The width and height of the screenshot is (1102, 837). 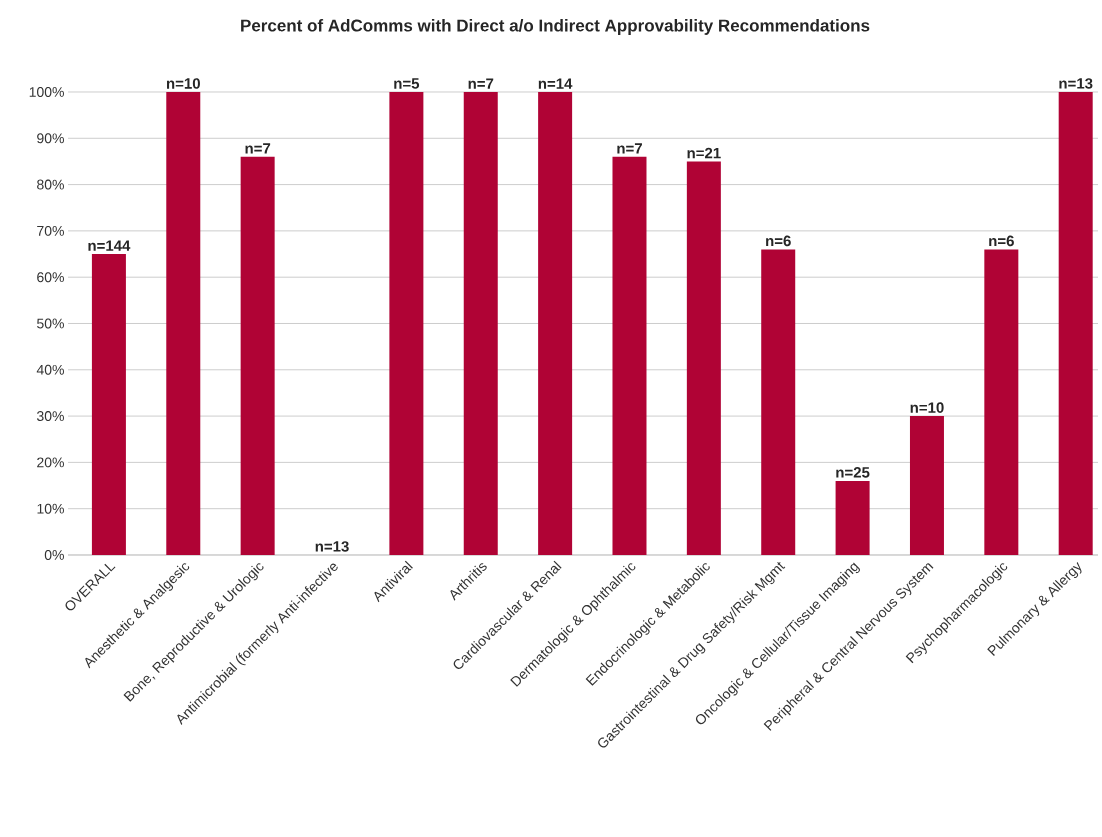 What do you see at coordinates (50, 416) in the screenshot?
I see `y-tick-label: 30%` at bounding box center [50, 416].